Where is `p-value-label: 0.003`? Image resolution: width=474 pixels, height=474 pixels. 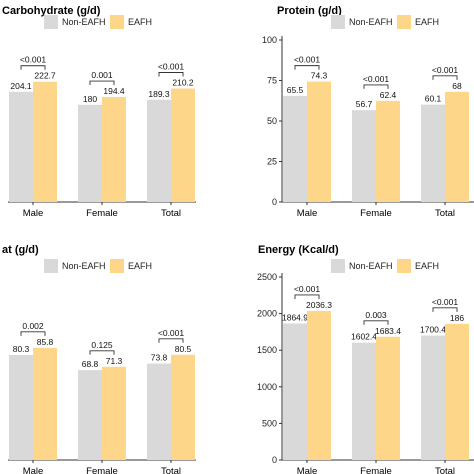
p-value-label: 0.003 is located at coordinates (376, 315).